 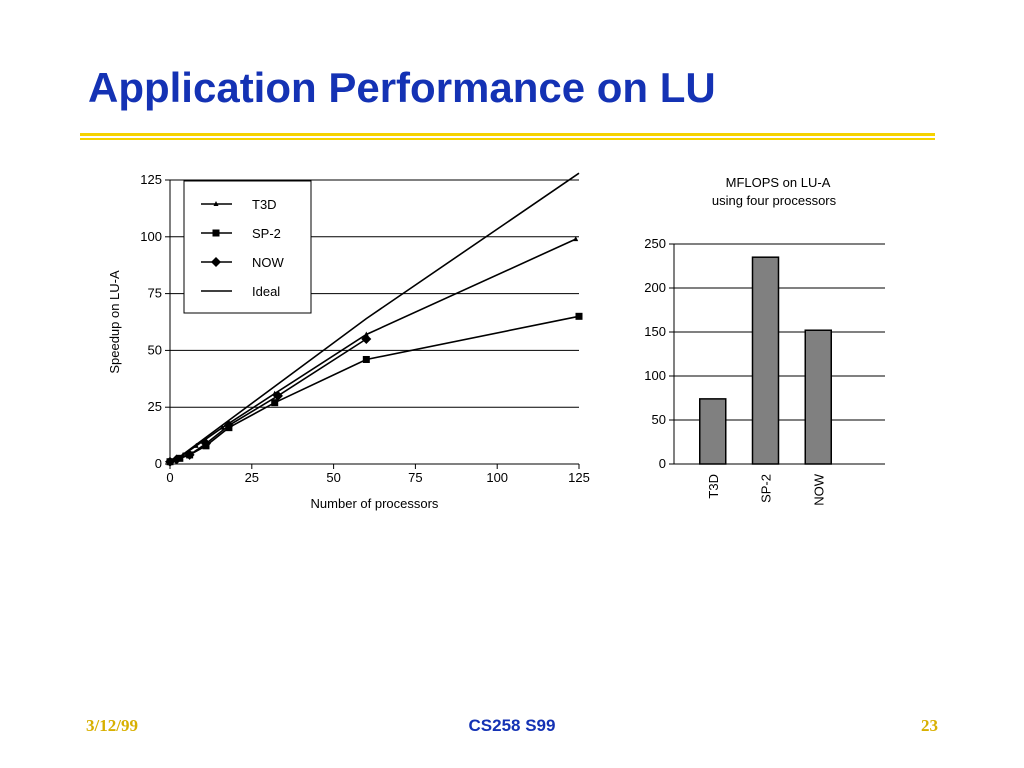 I want to click on footer-page-number: 23, so click(x=929, y=725).